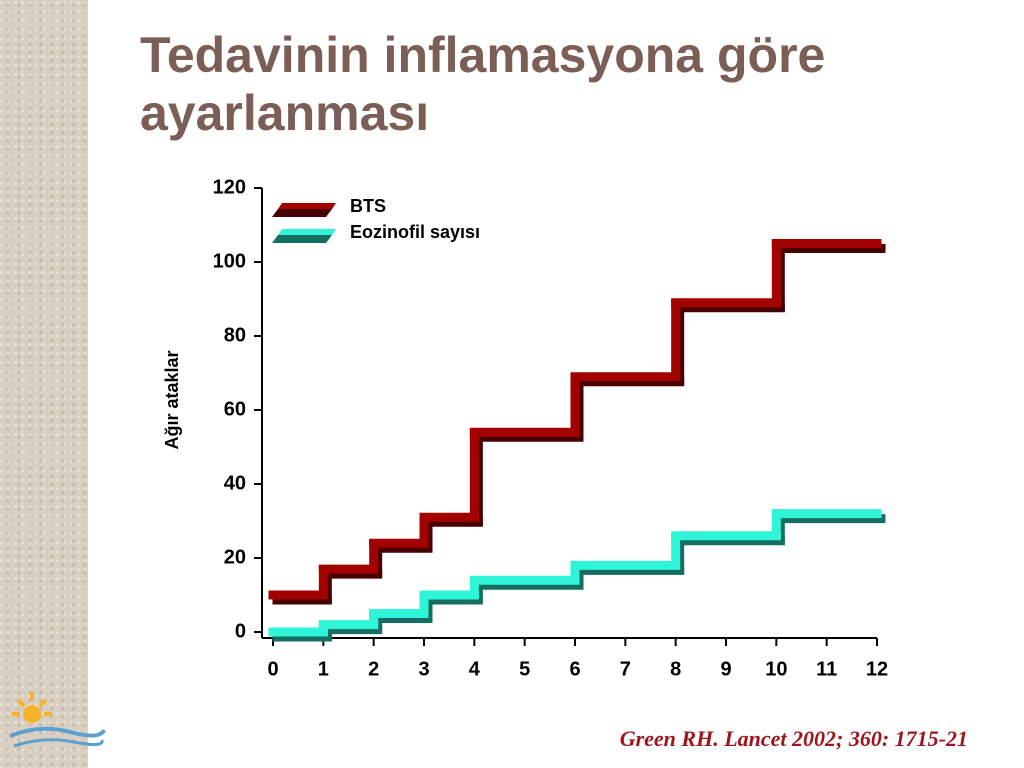  Describe the element at coordinates (235, 409) in the screenshot. I see `y-tick-label: 60` at that location.